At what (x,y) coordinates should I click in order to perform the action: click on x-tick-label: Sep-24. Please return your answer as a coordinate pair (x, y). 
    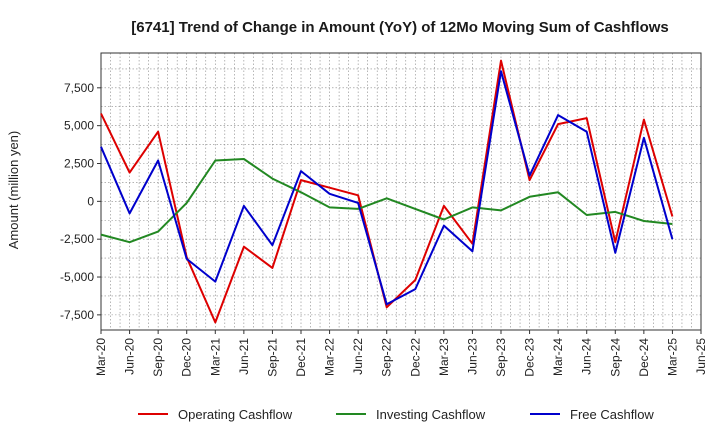
    Looking at the image, I should click on (615, 357).